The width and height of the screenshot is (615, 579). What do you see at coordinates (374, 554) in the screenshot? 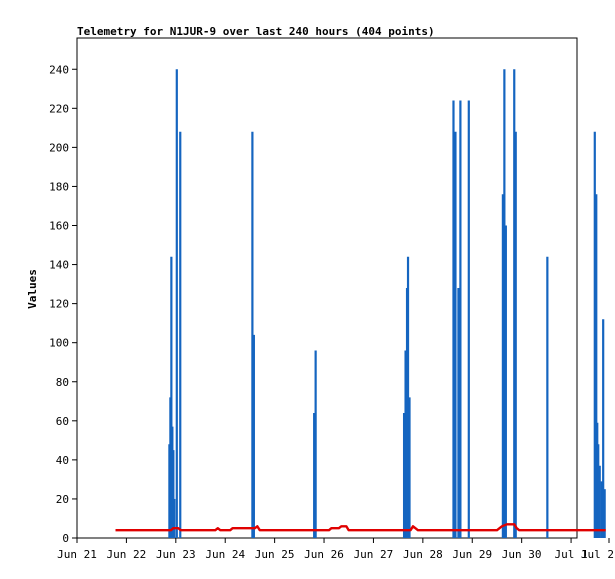
I see `x-tick-label: Jun 27` at bounding box center [374, 554].